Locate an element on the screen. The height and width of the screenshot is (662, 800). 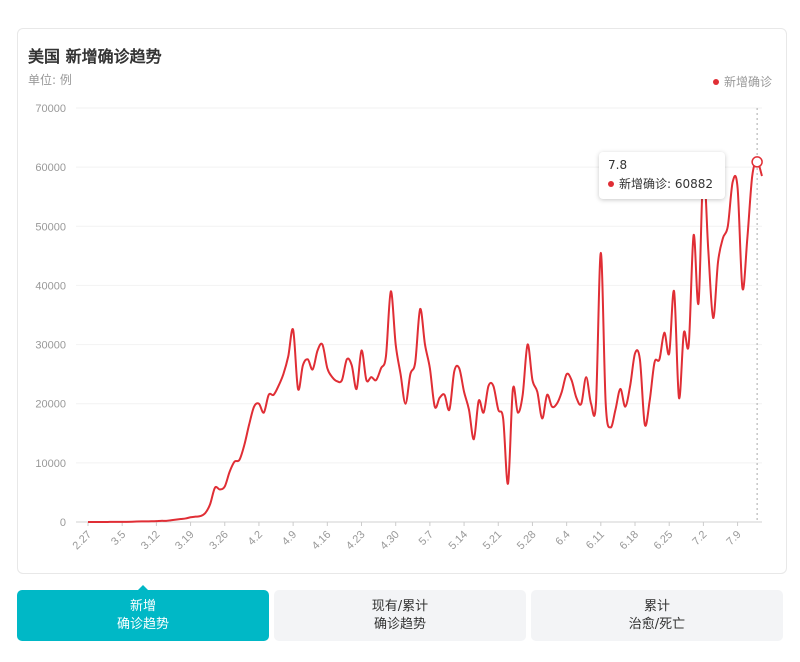
y-tick-label: 0 is located at coordinates (63, 523).